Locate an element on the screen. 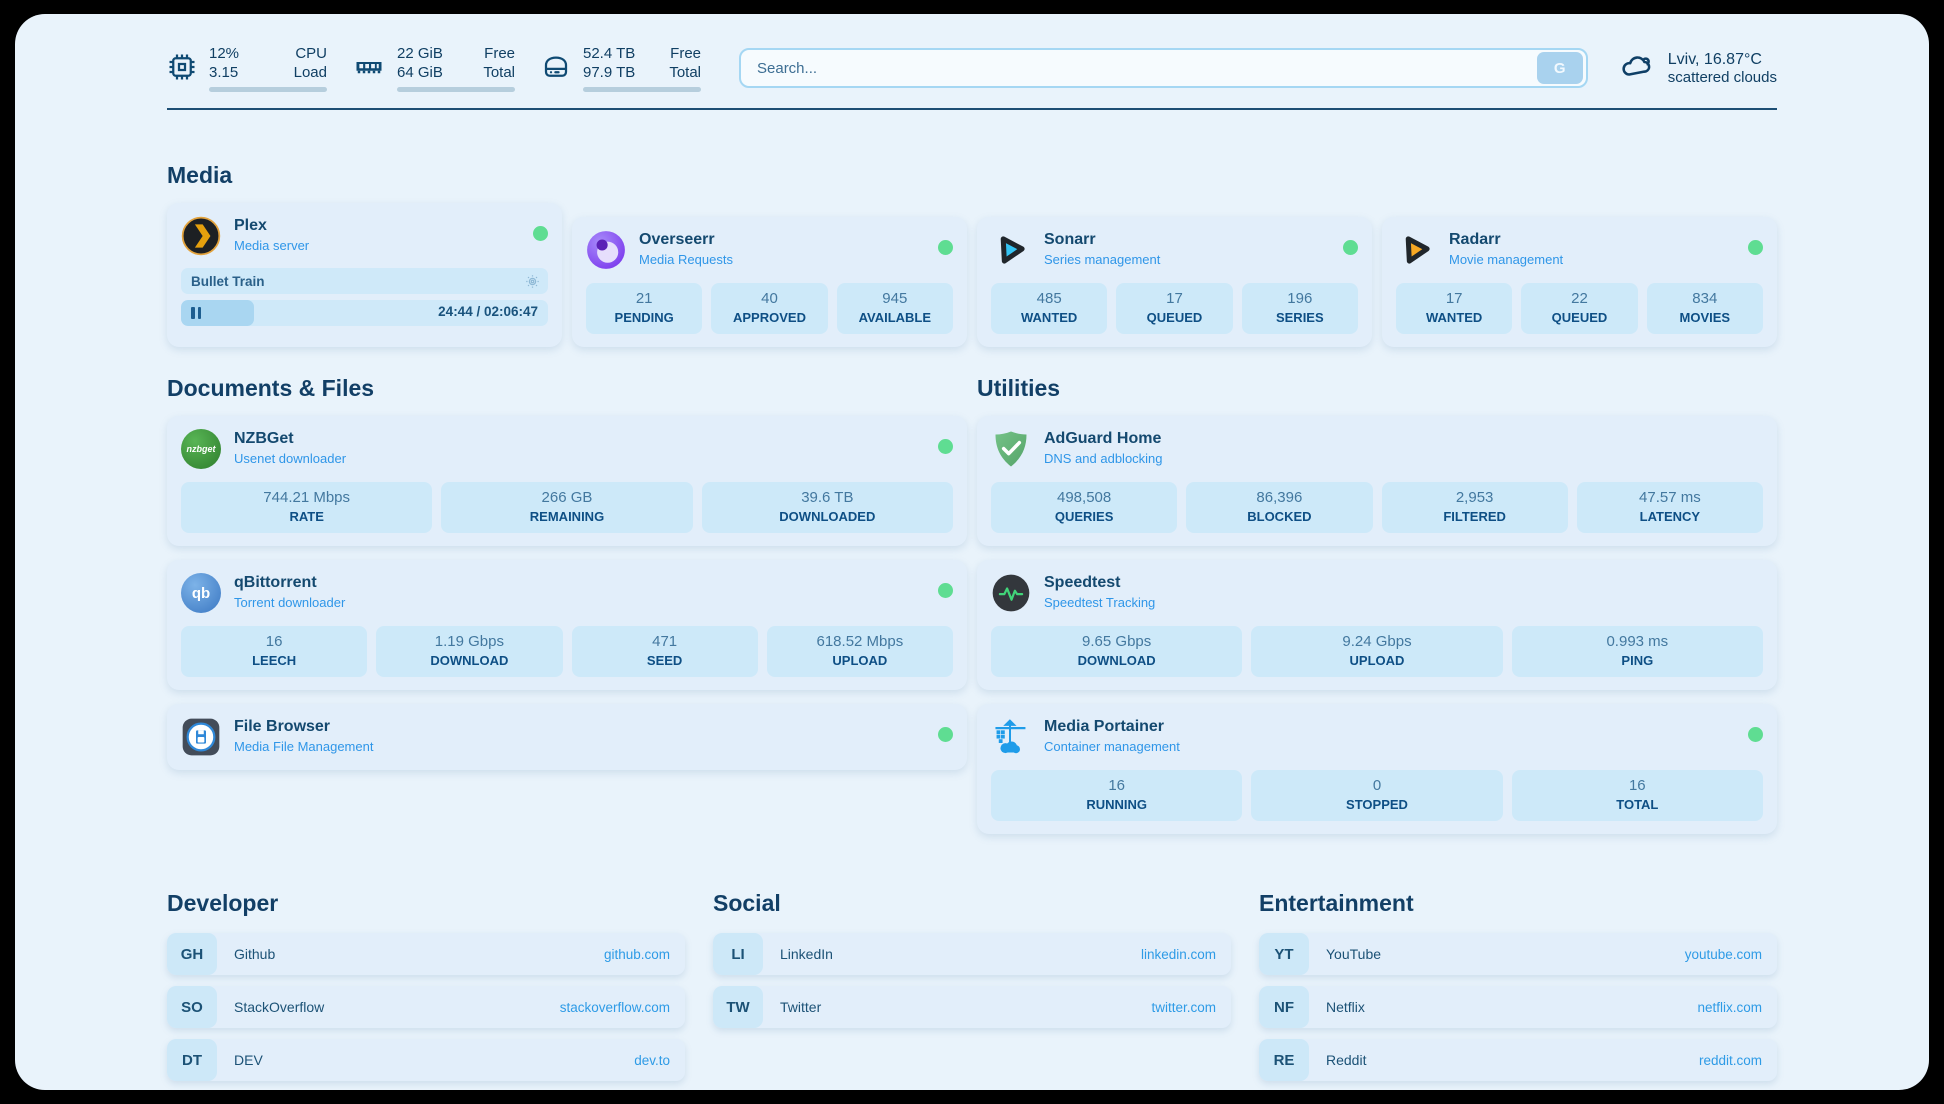  stat-approved: 40 APPROVED is located at coordinates (769, 308).